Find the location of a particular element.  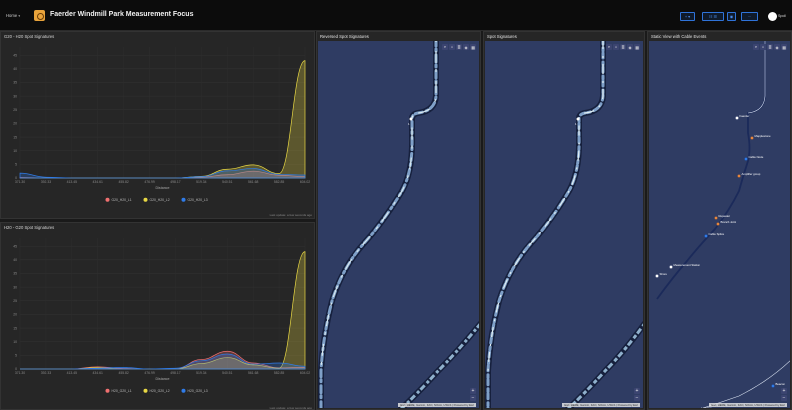

y-tick-label: 5 is located at coordinates (16, 356).